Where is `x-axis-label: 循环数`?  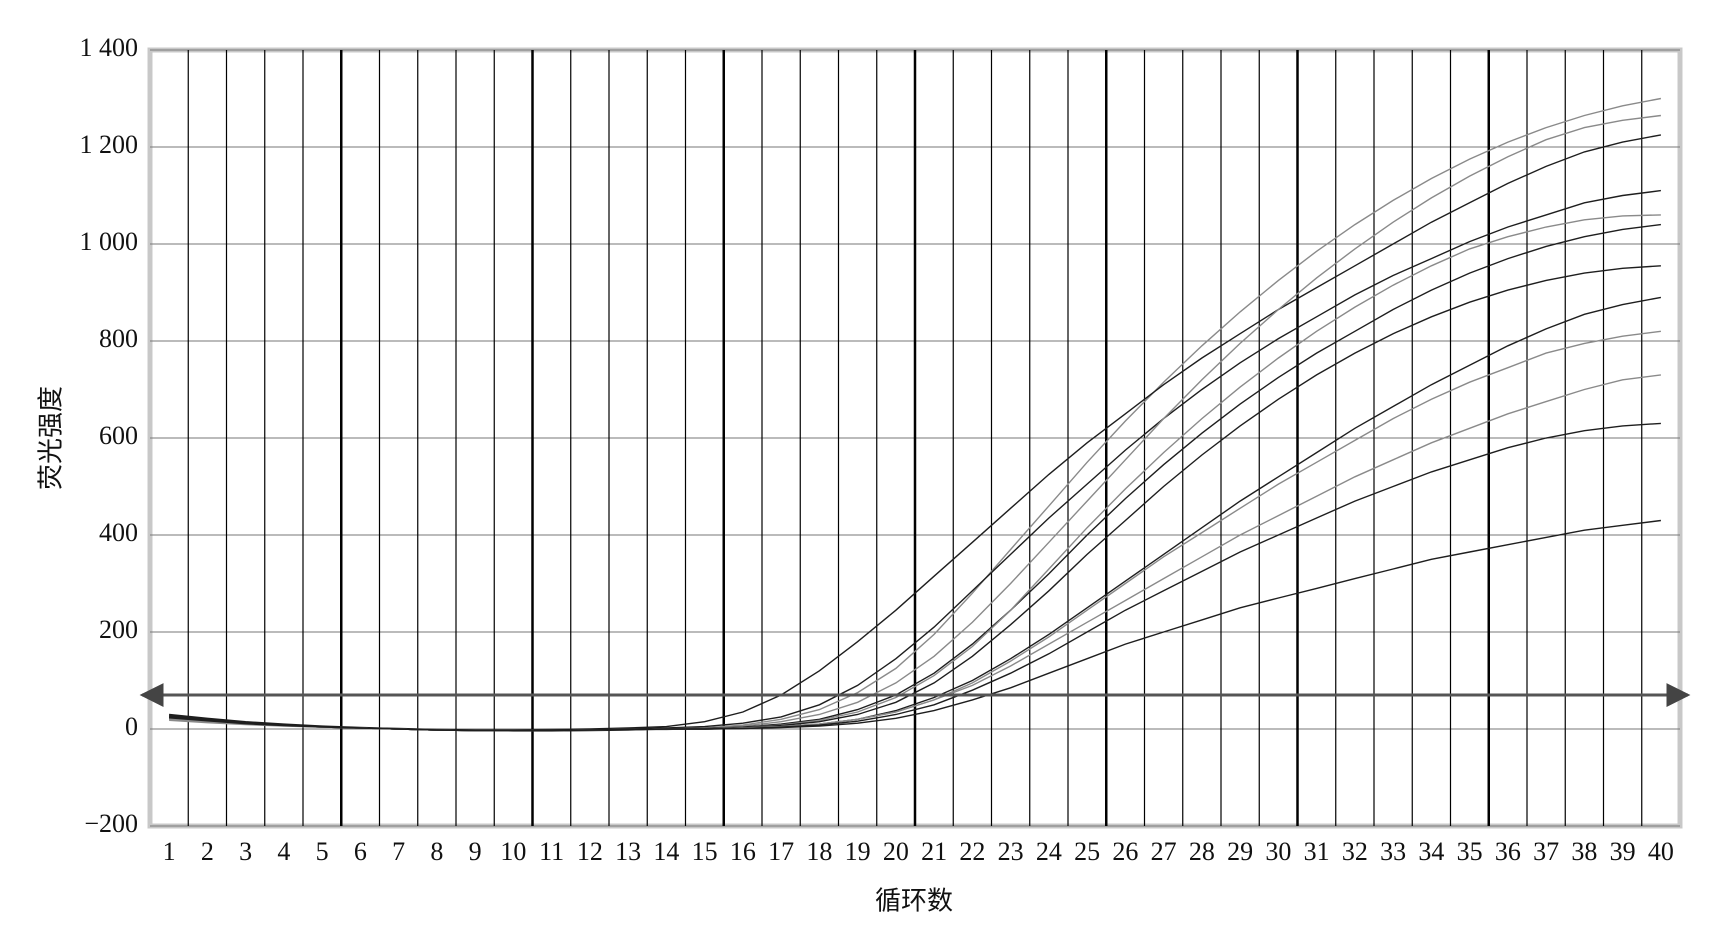
x-axis-label: 循环数 is located at coordinates (914, 902).